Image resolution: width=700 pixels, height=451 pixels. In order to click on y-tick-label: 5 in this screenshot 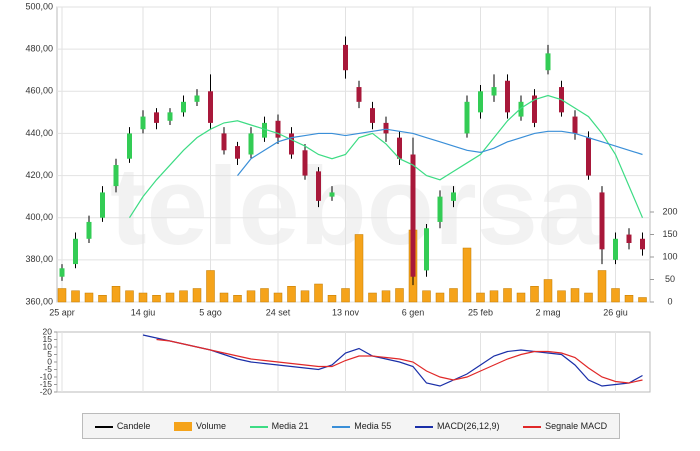, I will do `click(49, 354)`.